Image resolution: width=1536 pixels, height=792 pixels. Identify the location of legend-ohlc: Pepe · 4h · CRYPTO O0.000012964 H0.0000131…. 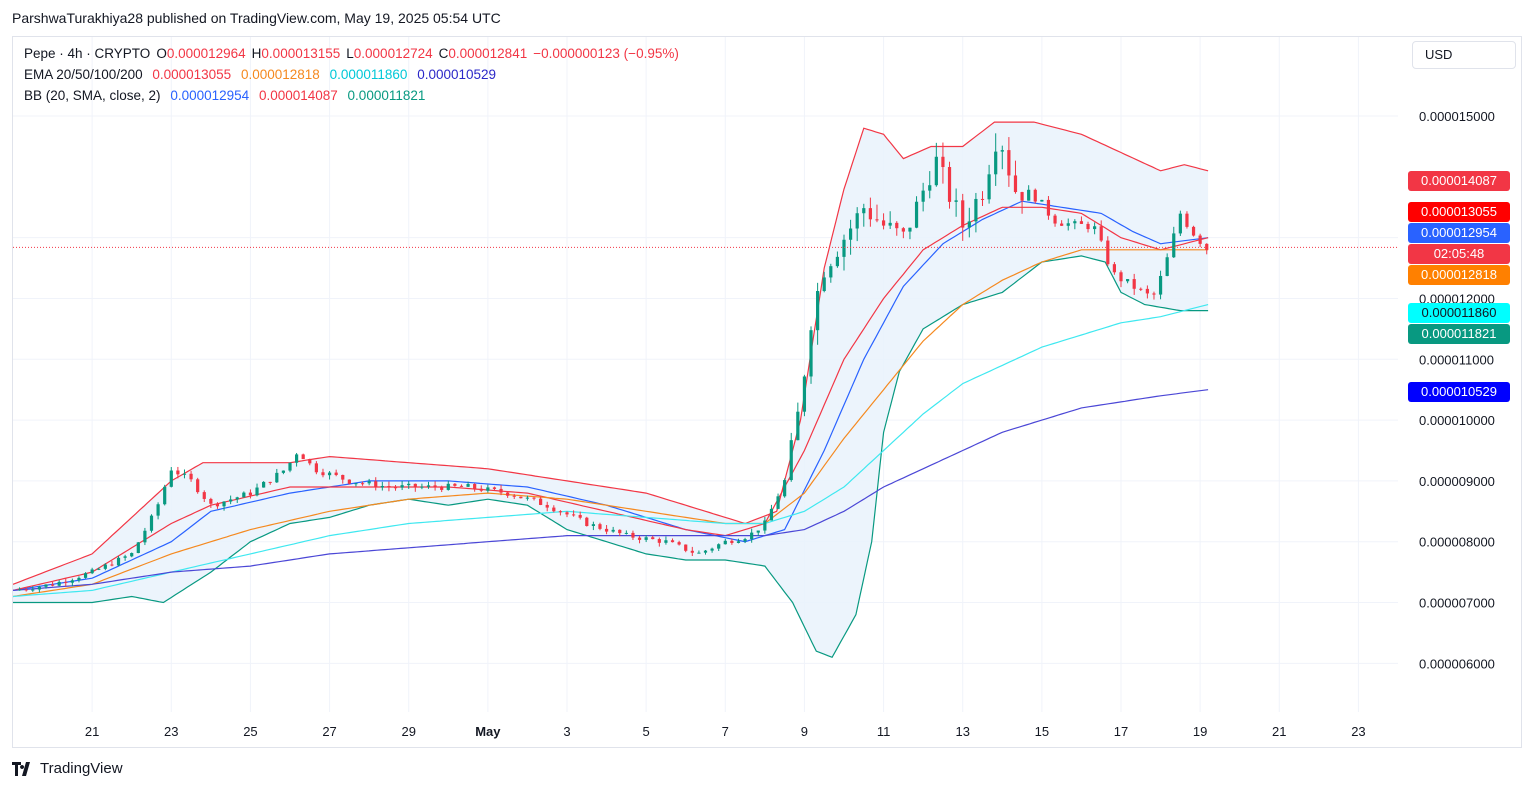
(354, 53).